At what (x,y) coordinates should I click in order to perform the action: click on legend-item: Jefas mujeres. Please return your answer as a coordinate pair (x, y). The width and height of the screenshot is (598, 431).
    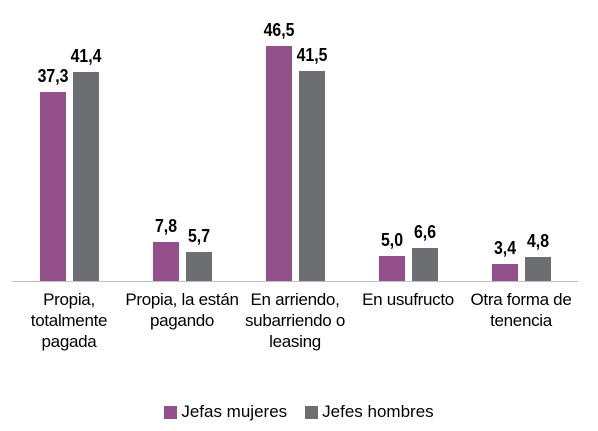
    Looking at the image, I should click on (225, 412).